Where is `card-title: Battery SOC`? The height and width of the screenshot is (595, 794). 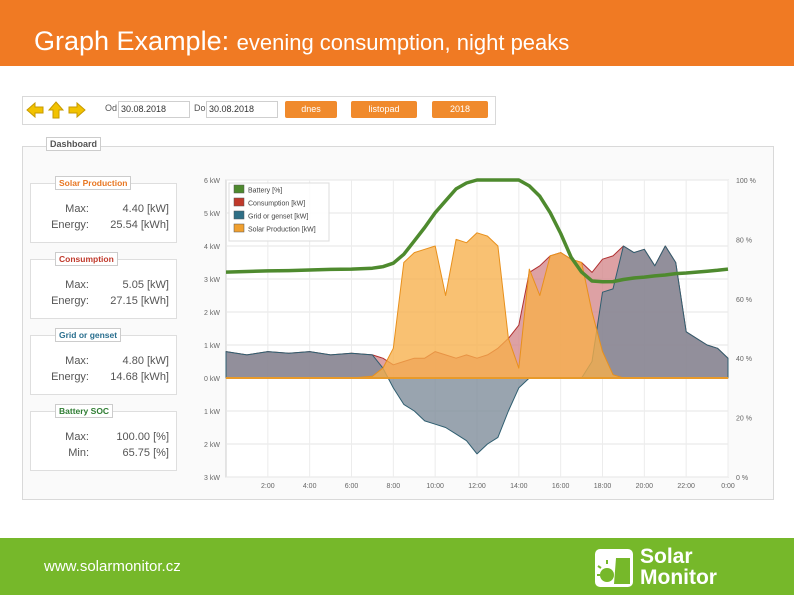 card-title: Battery SOC is located at coordinates (84, 411).